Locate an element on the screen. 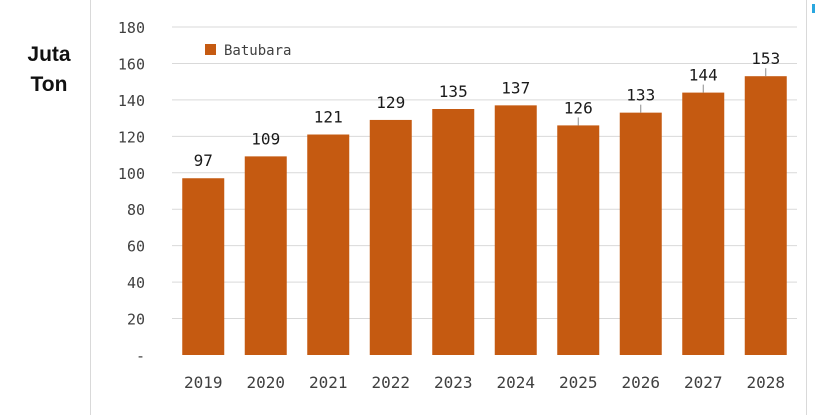 This screenshot has height=415, width=820. frame-left-border is located at coordinates (90, 207).